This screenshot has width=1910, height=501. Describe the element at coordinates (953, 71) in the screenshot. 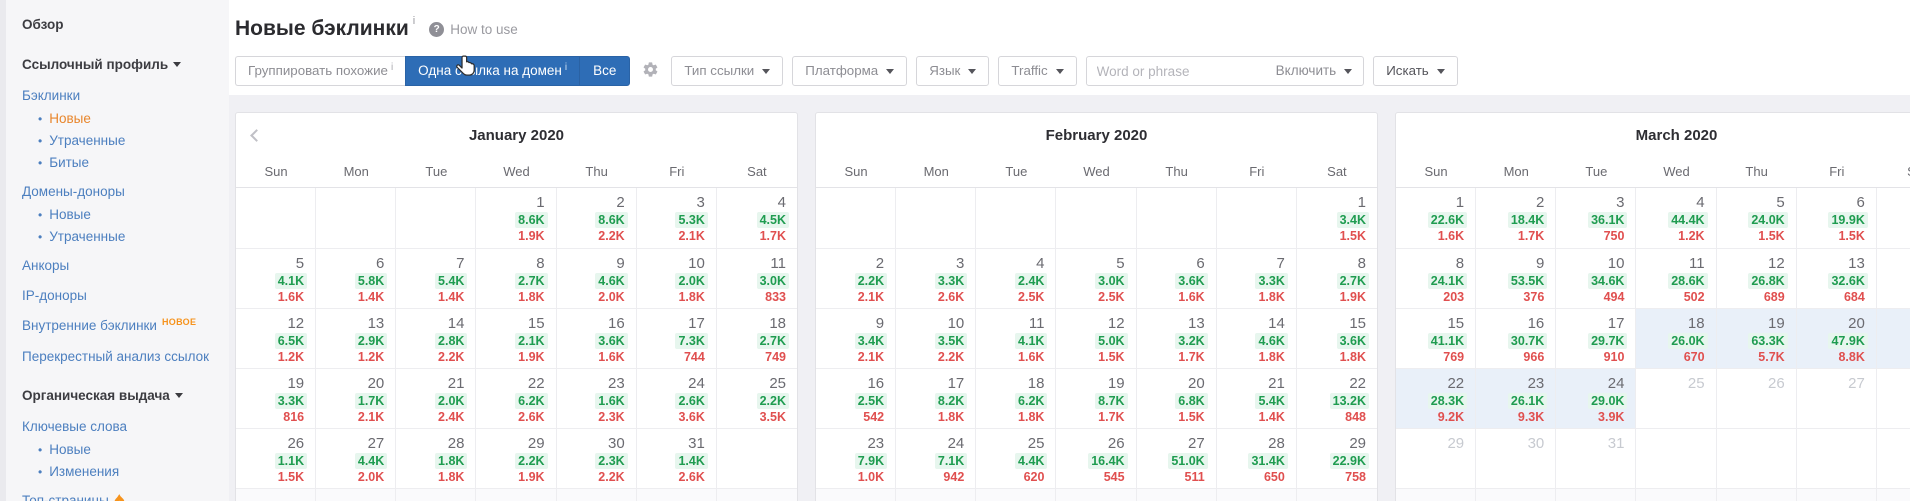

I see `filter-language-dropdown: Язык` at that location.